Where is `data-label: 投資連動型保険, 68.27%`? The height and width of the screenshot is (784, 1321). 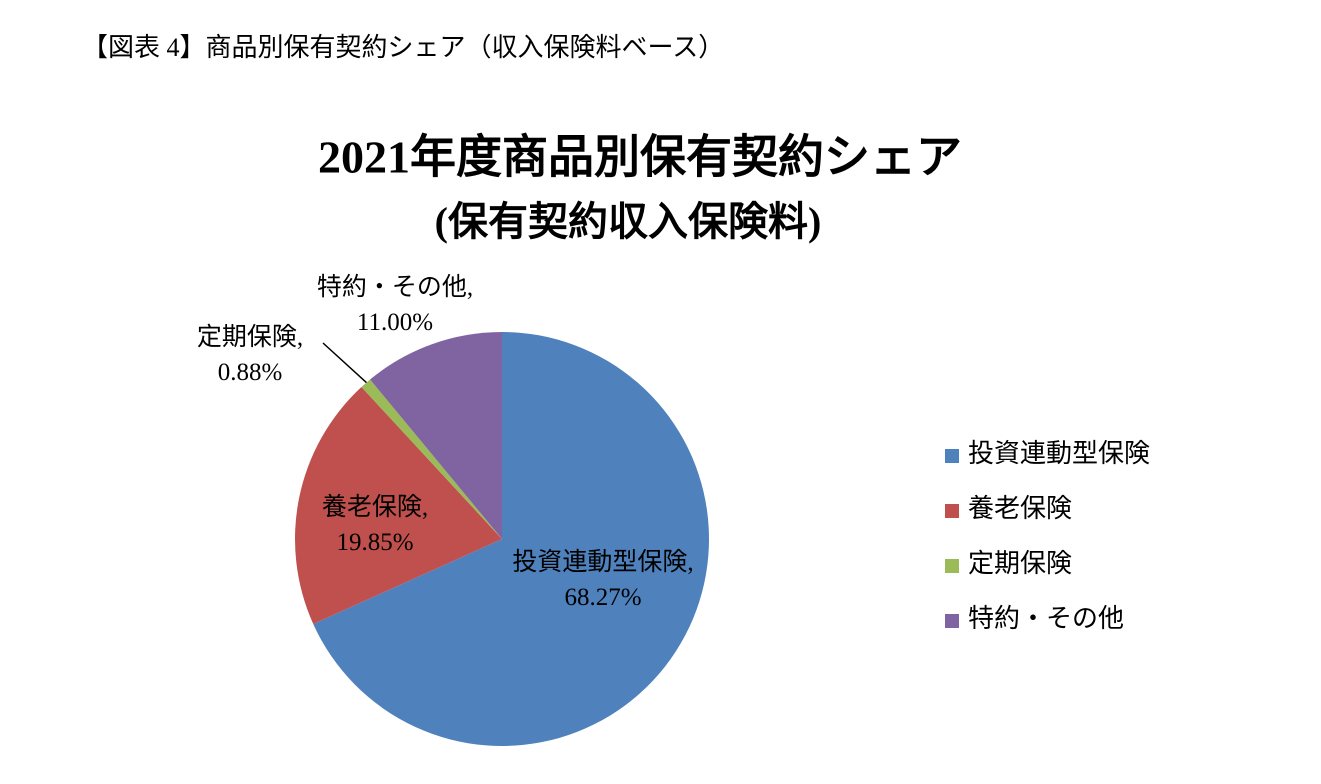 data-label: 投資連動型保険, 68.27% is located at coordinates (603, 580).